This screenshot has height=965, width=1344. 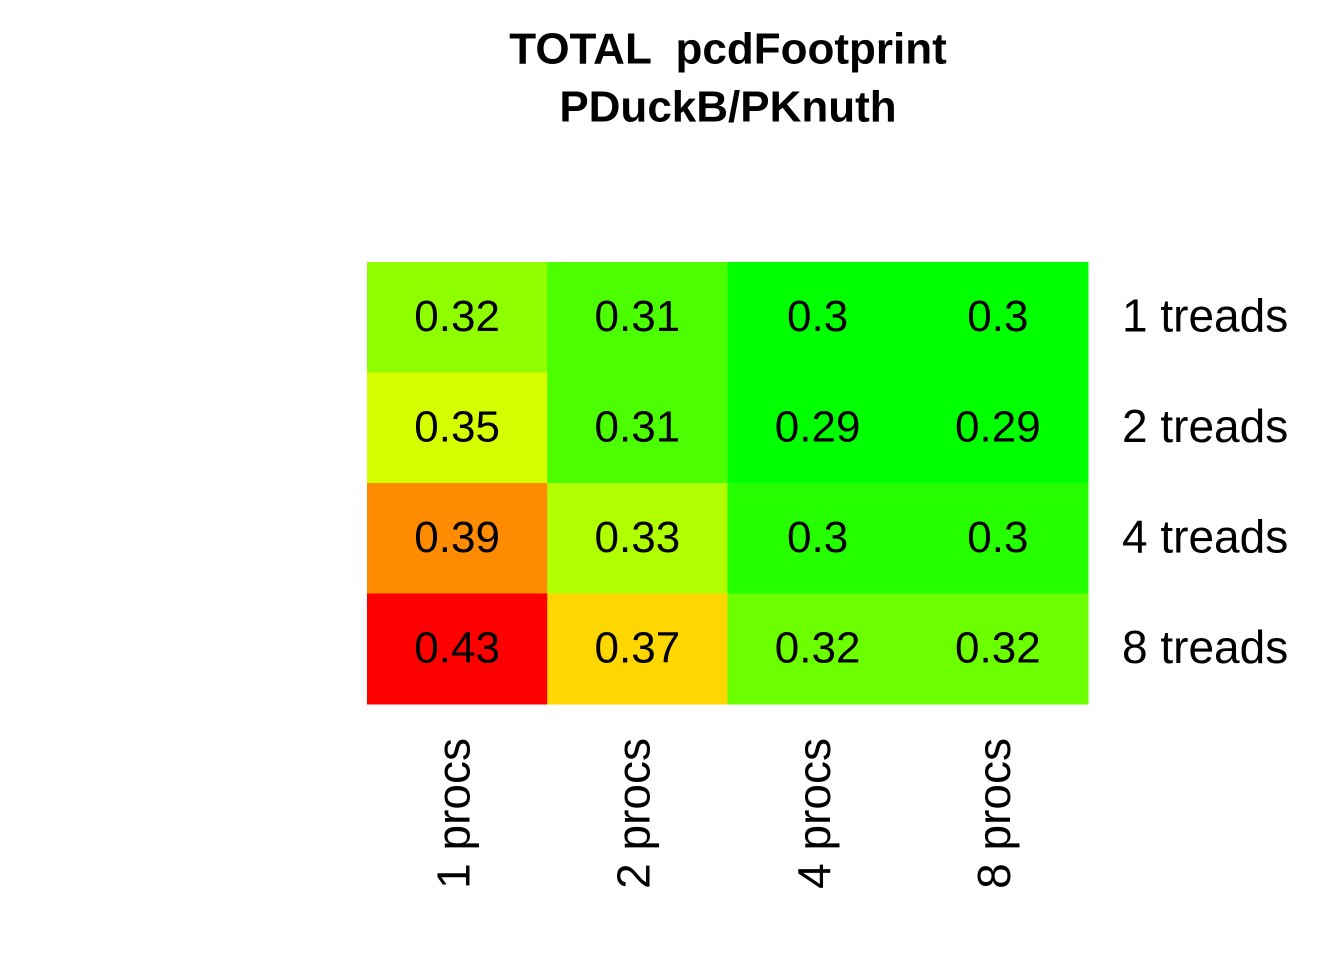 I want to click on cell-label: 0.37, so click(x=638, y=647).